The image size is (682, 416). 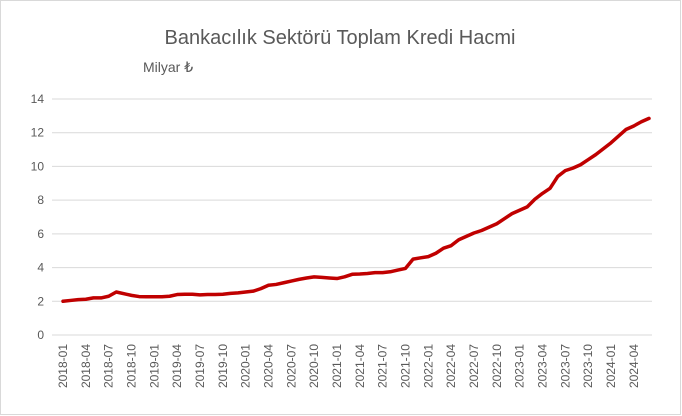 What do you see at coordinates (340, 38) in the screenshot?
I see `chart-title: Bankacılık Sektörü Toplam Kredi Hacmi` at bounding box center [340, 38].